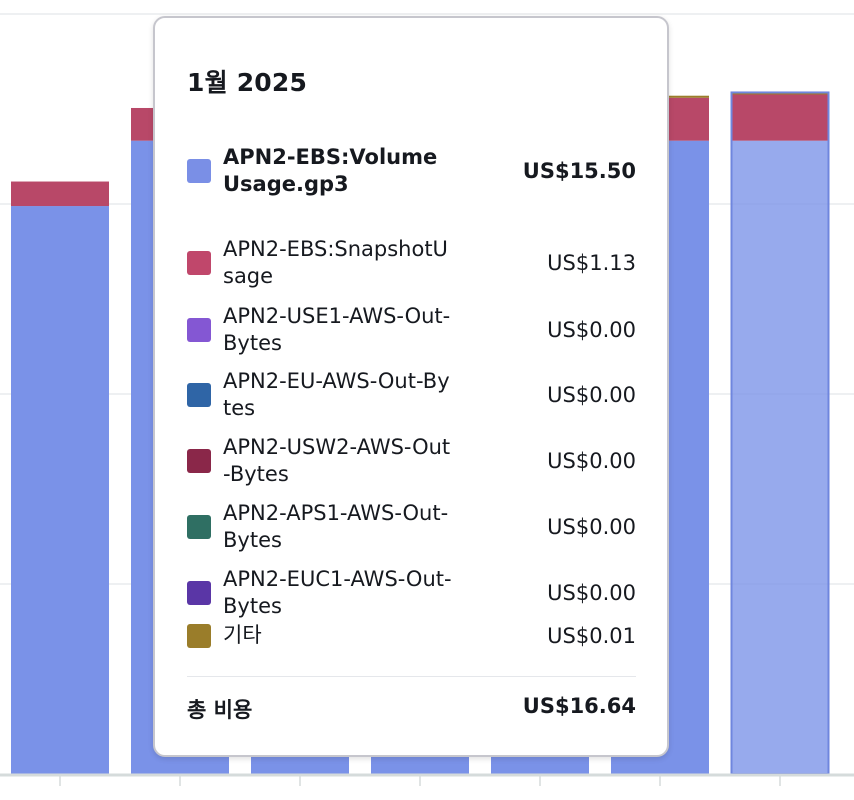  I want to click on tooltip-row-label: APN2-APS1-AWS-Out-Bytes, so click(336, 526).